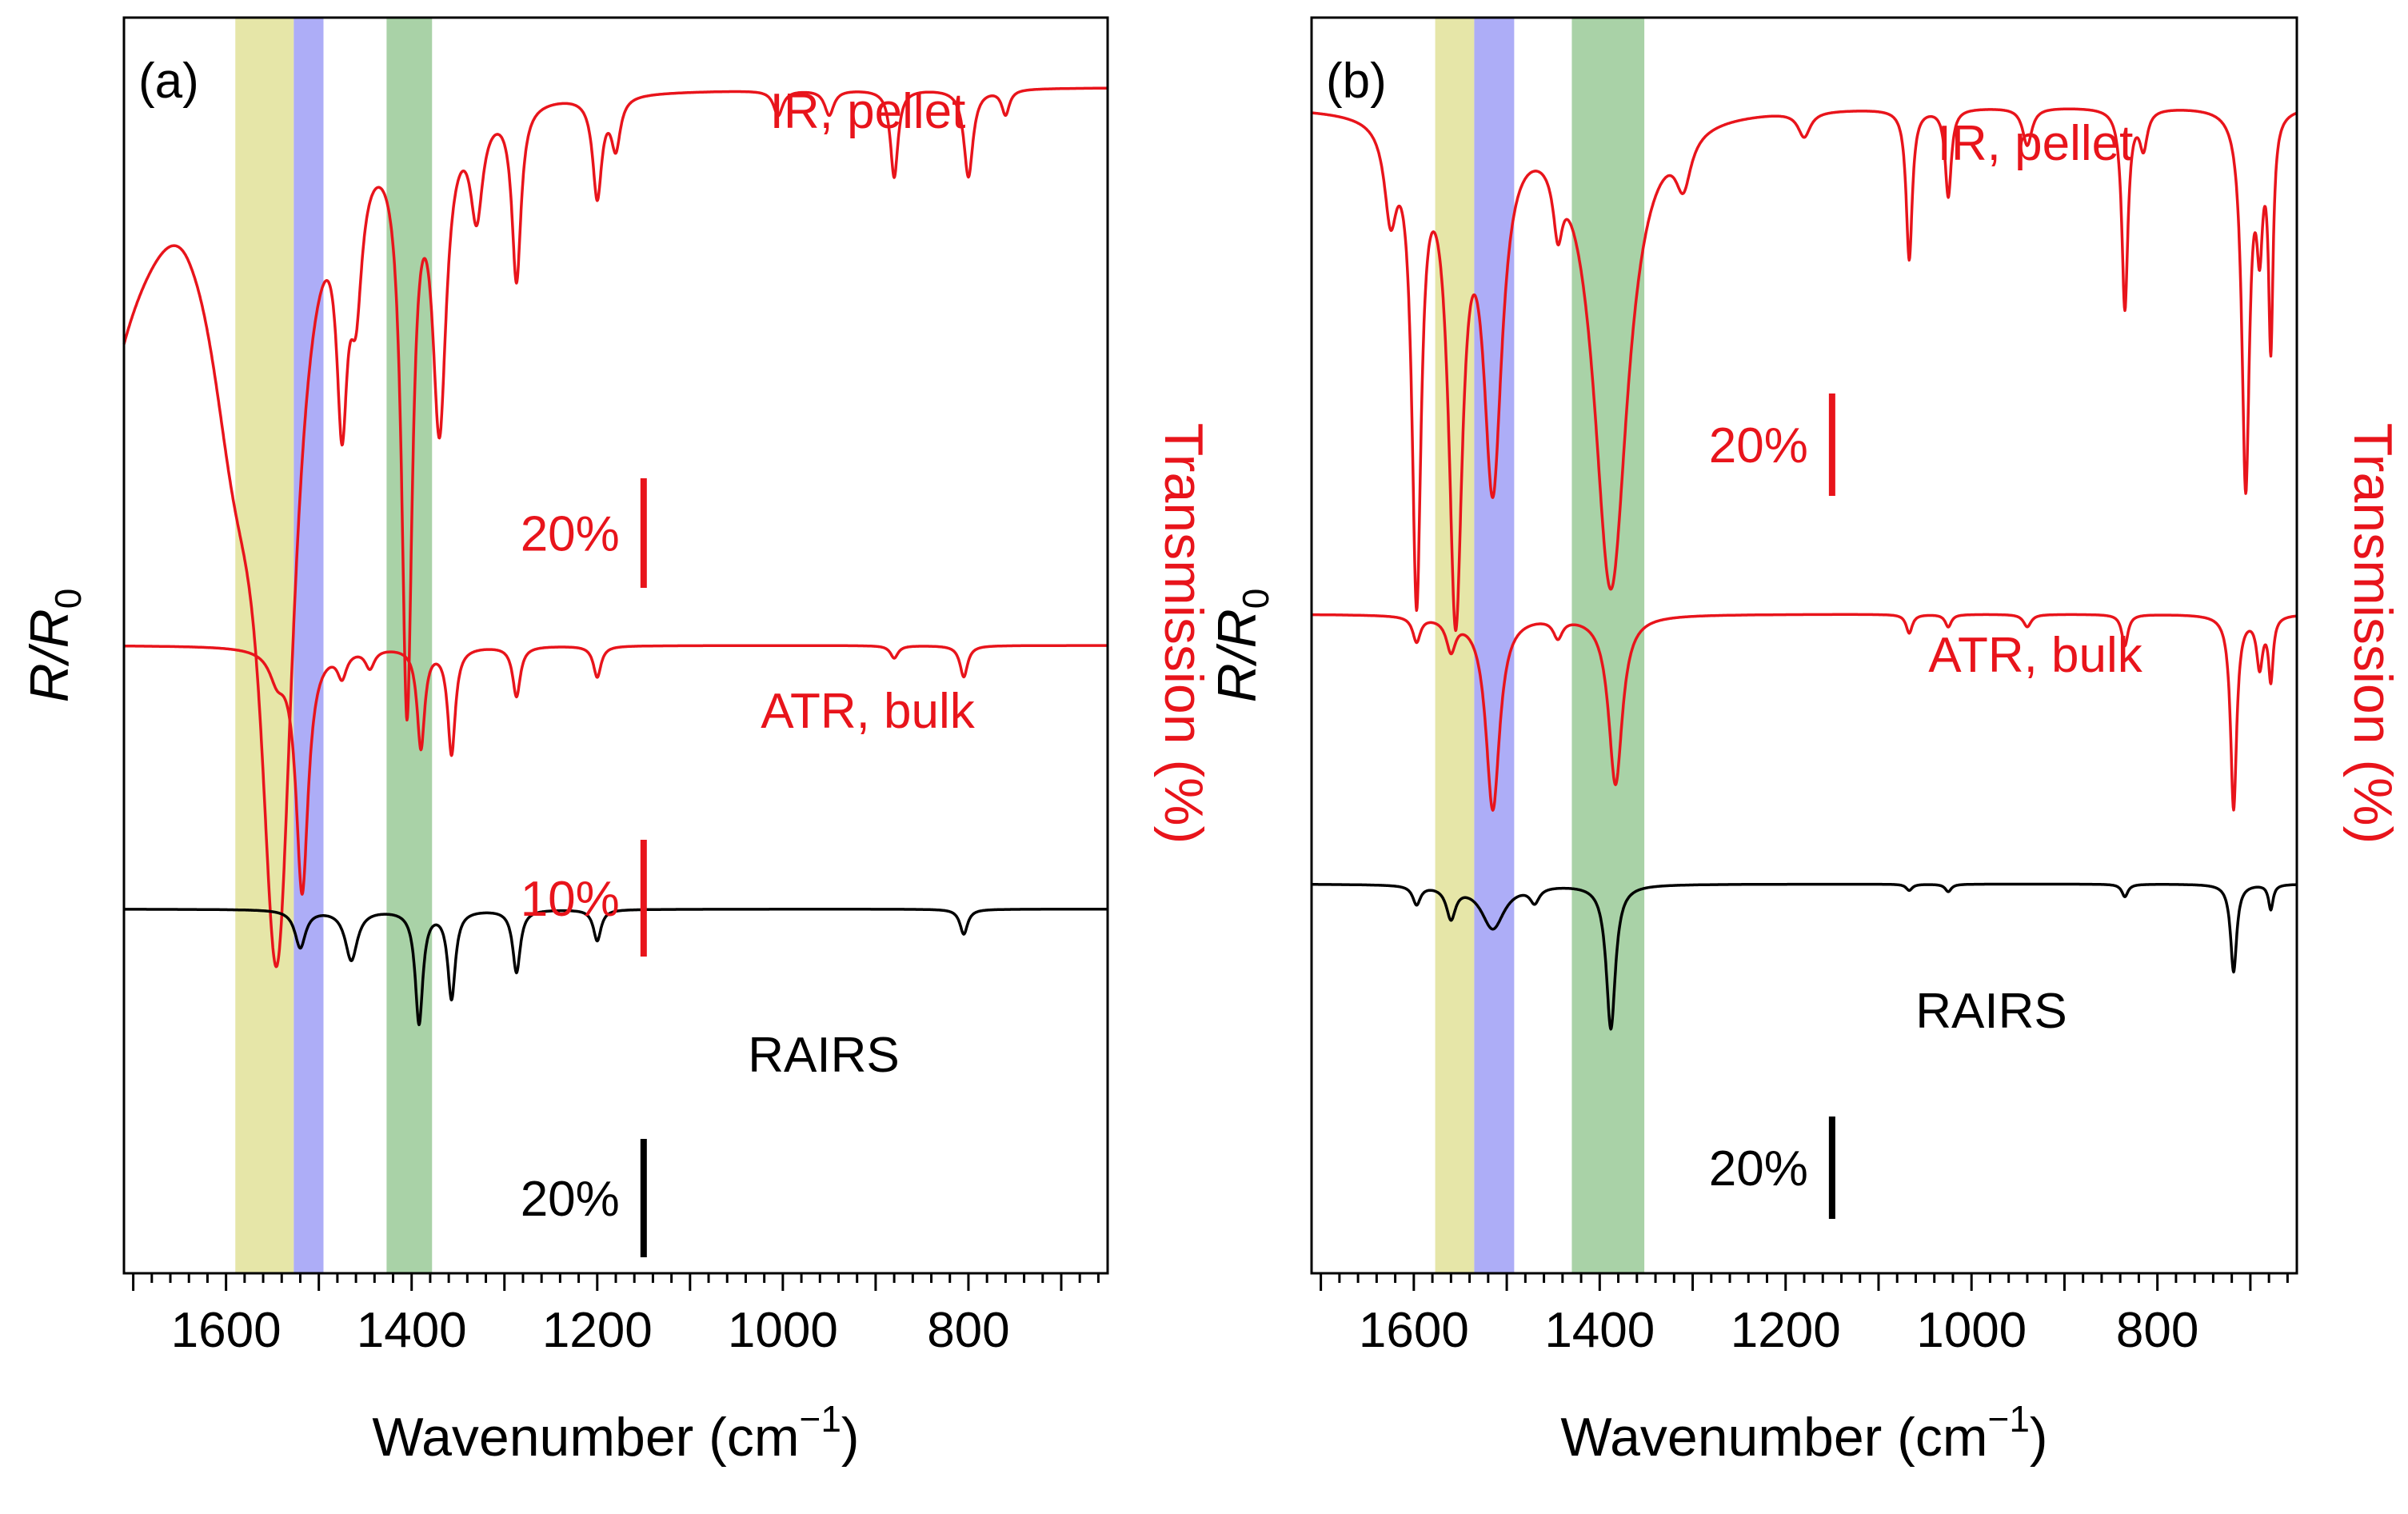 The width and height of the screenshot is (2408, 1514). I want to click on panel-label: (b), so click(1356, 81).